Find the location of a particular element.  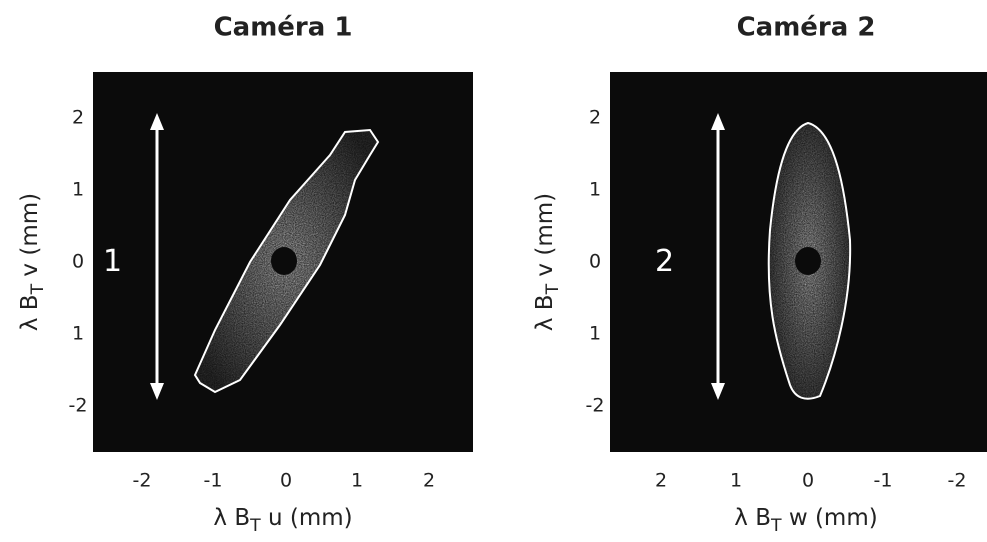

marker-label: 2 is located at coordinates (664, 261).